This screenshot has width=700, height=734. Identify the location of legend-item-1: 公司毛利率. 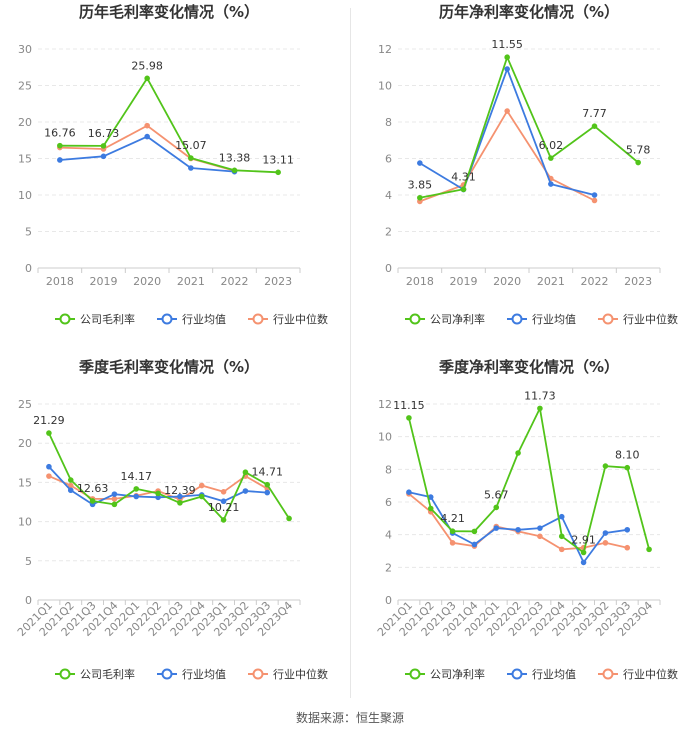
(95, 674).